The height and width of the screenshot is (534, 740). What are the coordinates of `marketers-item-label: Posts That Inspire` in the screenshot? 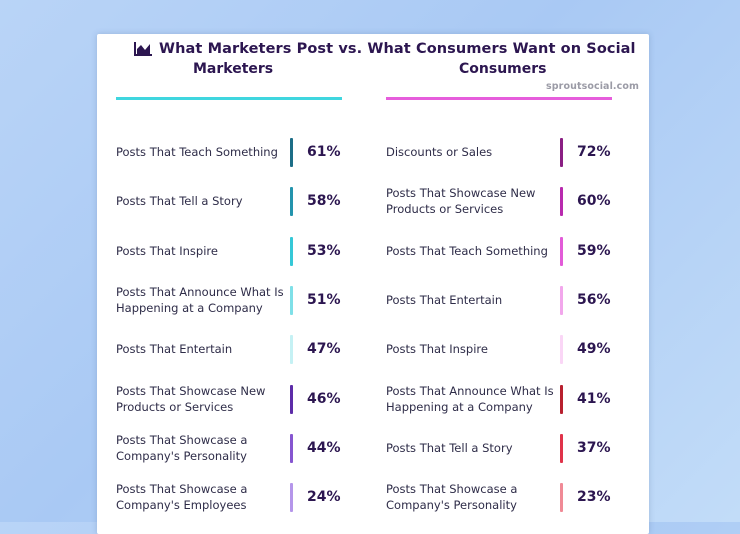 It's located at (167, 251).